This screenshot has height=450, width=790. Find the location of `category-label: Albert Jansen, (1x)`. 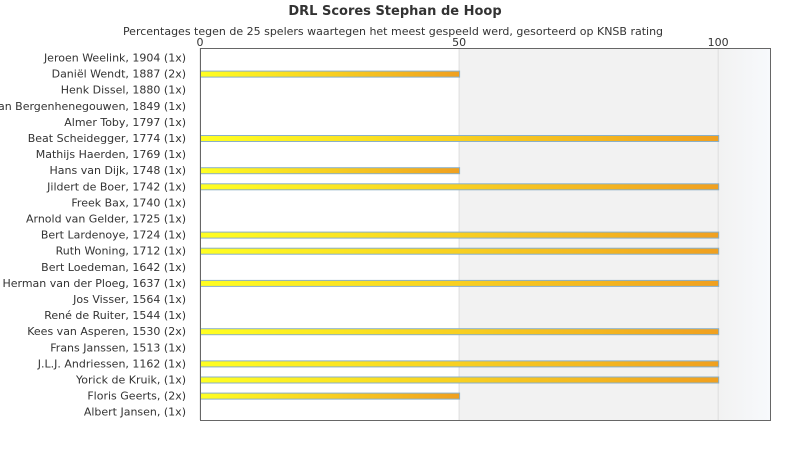

category-label: Albert Jansen, (1x) is located at coordinates (135, 412).